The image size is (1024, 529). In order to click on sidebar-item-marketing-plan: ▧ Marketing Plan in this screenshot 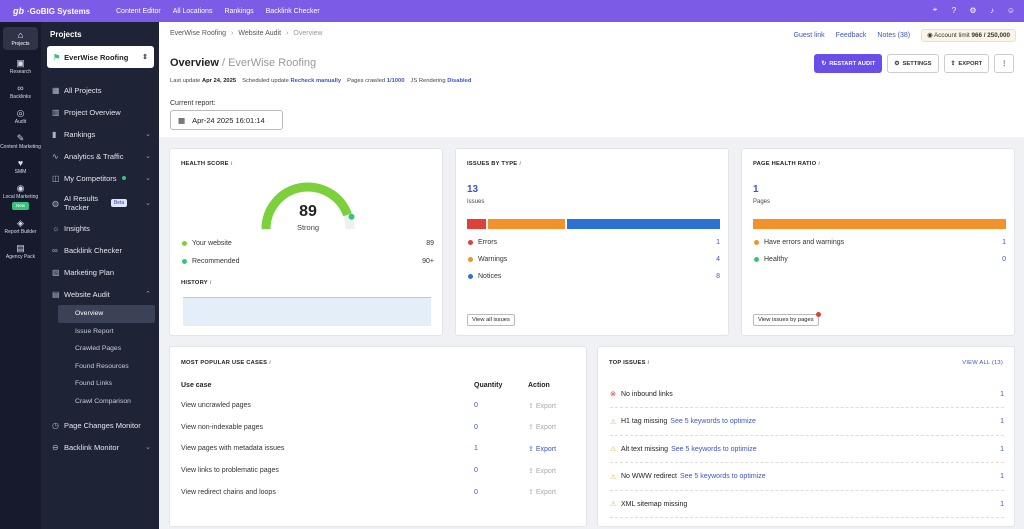, I will do `click(100, 272)`.